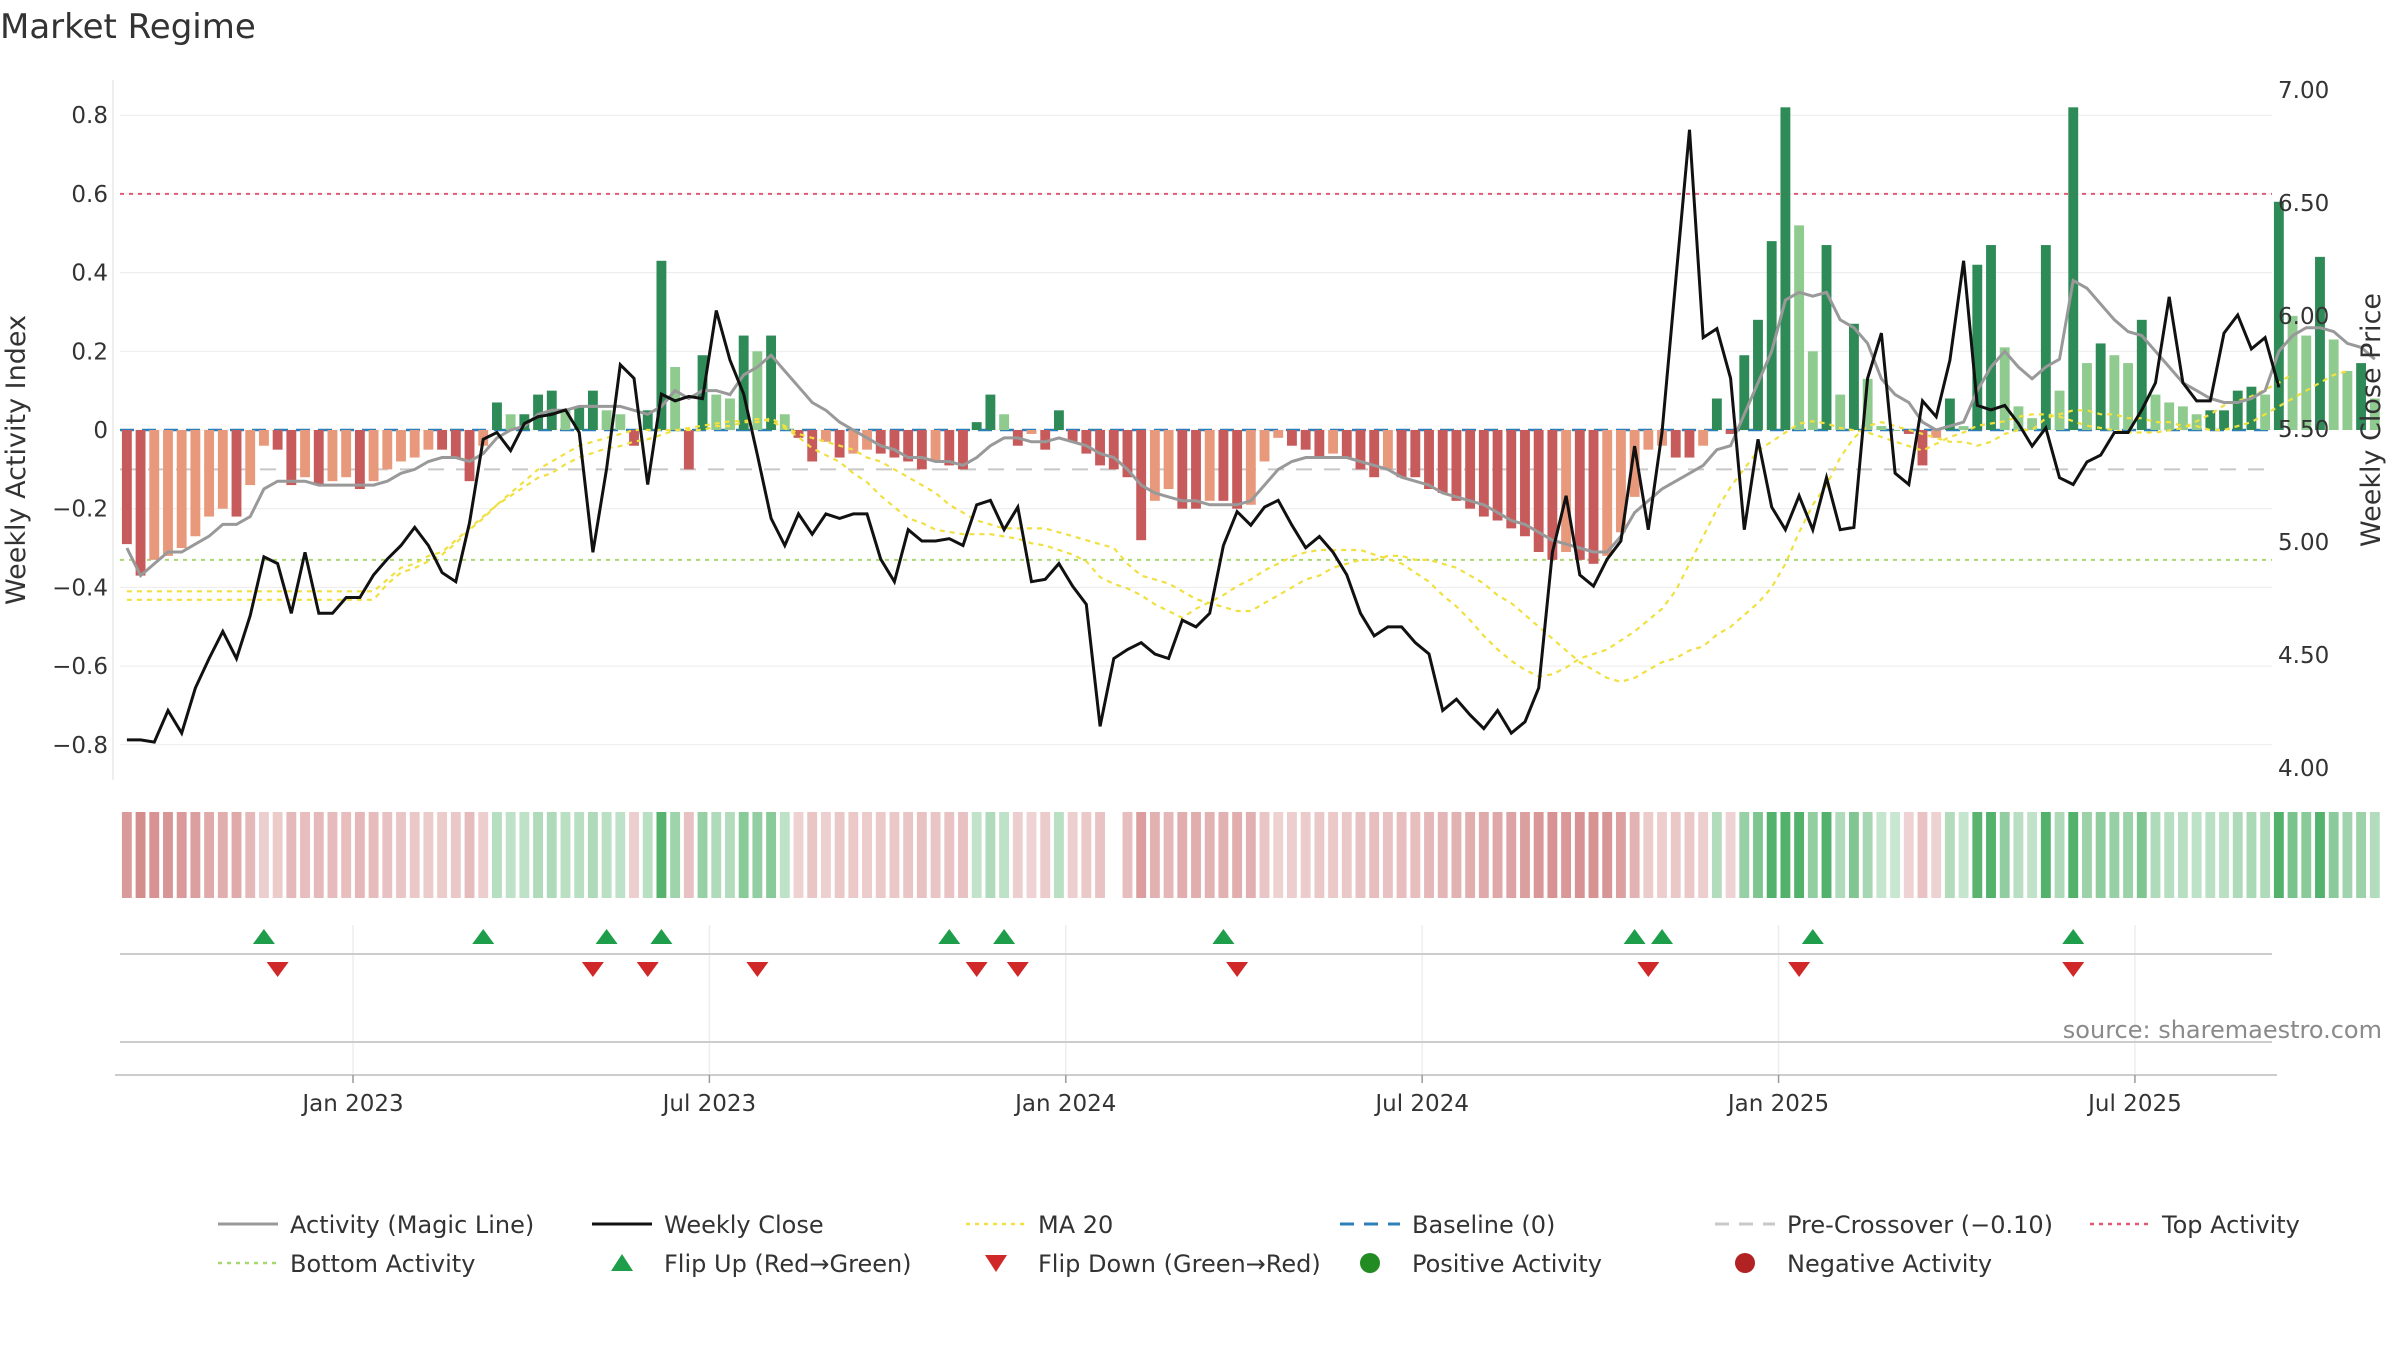 This screenshot has height=1350, width=2400. Describe the element at coordinates (376, 1225) in the screenshot. I see `legend-item: Activity (Magic Line)` at that location.